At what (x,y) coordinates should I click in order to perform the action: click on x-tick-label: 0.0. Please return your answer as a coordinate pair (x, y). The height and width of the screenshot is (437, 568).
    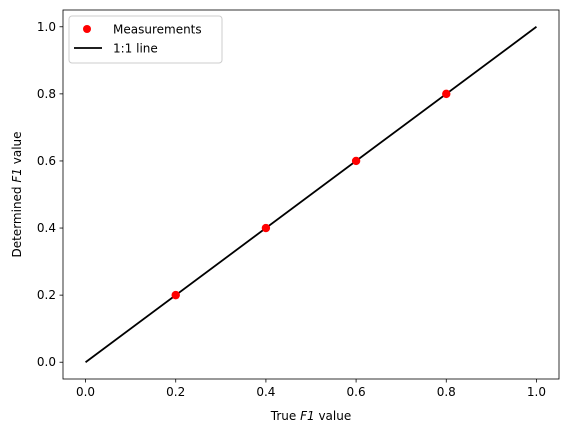
    Looking at the image, I should click on (85, 392).